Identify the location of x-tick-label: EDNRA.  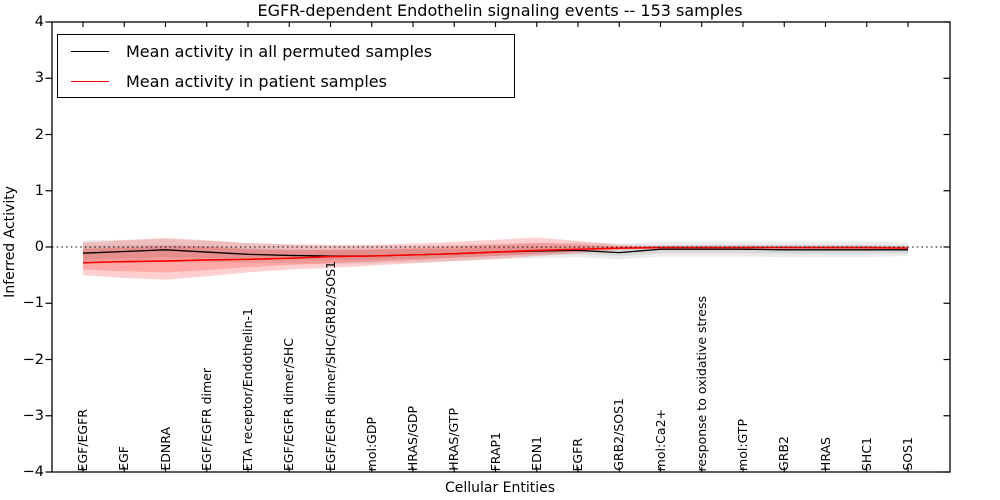
(165, 449).